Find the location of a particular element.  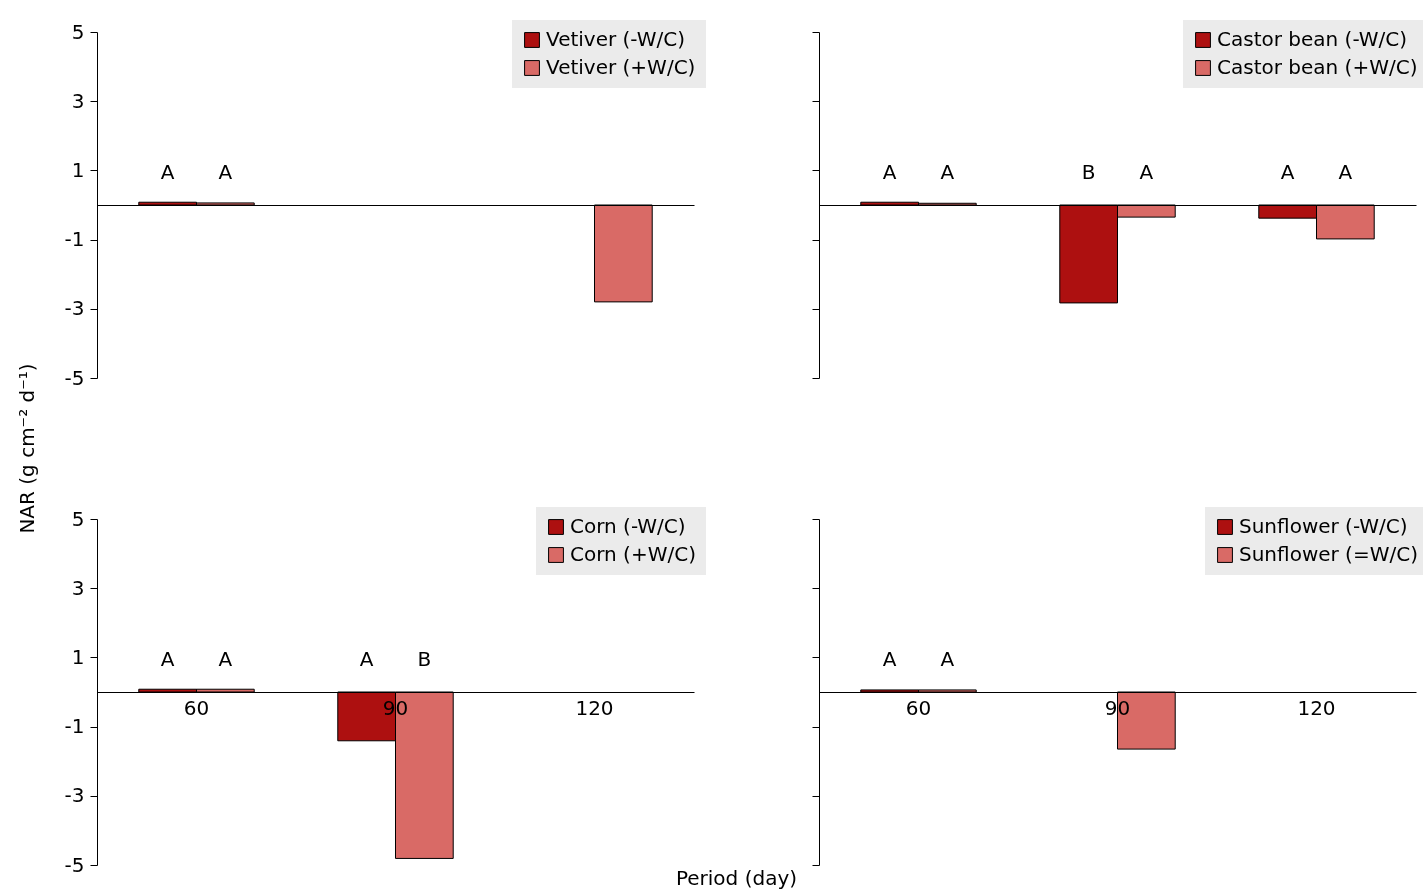

legend-label: Corn (+W/C) is located at coordinates (633, 554).